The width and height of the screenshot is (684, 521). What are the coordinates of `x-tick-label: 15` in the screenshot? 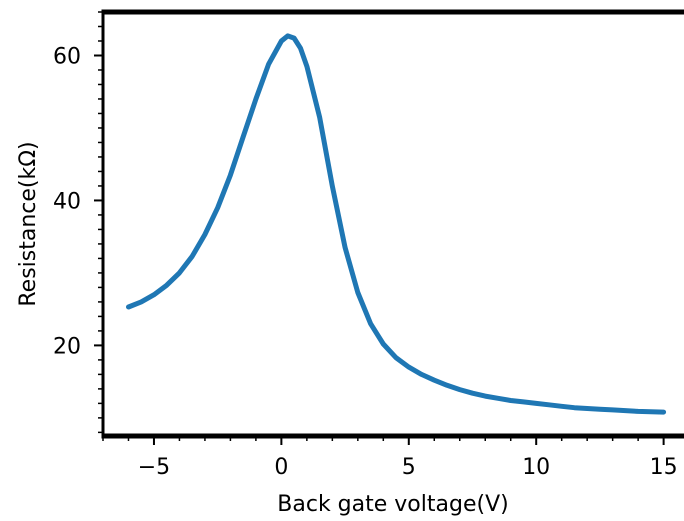 It's located at (664, 467).